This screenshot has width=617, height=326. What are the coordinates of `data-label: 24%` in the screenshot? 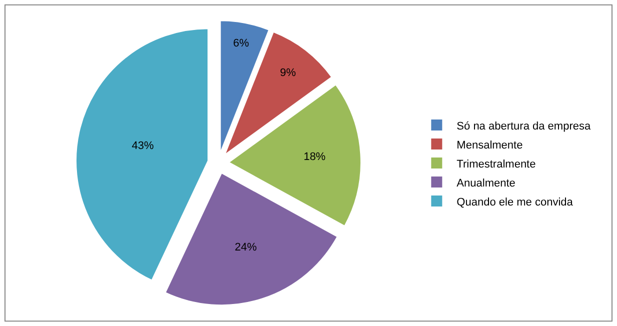 It's located at (245, 248).